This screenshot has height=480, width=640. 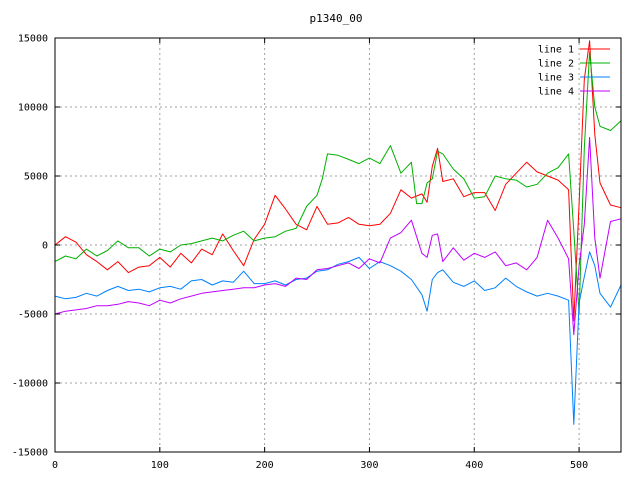 What do you see at coordinates (30, 384) in the screenshot?
I see `y-tick-label: -10000` at bounding box center [30, 384].